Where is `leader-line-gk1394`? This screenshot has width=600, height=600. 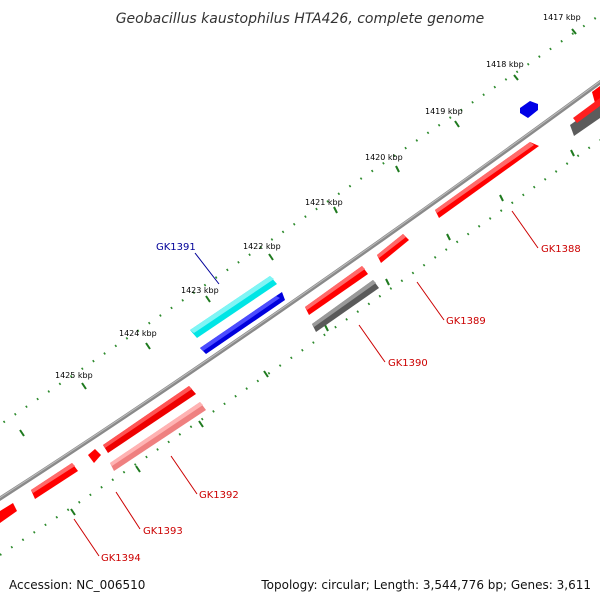 leader-line-gk1394 is located at coordinates (86, 537).